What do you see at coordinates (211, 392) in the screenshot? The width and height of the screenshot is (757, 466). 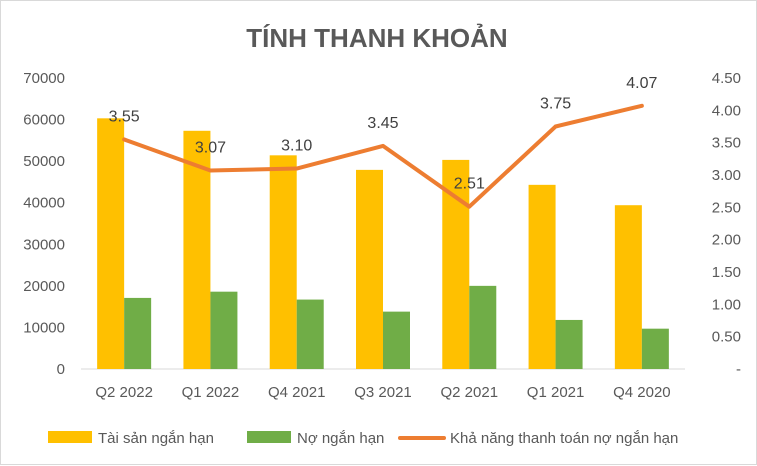 I see `category-label: Q1 2022` at bounding box center [211, 392].